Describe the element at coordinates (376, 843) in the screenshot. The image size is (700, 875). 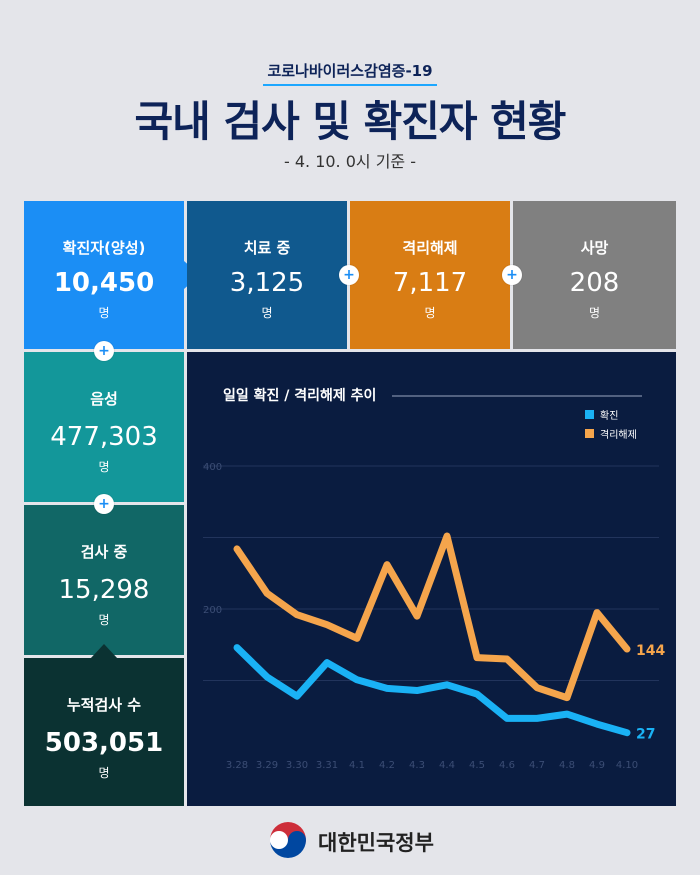
I see `government-name: 대한민국정부` at that location.